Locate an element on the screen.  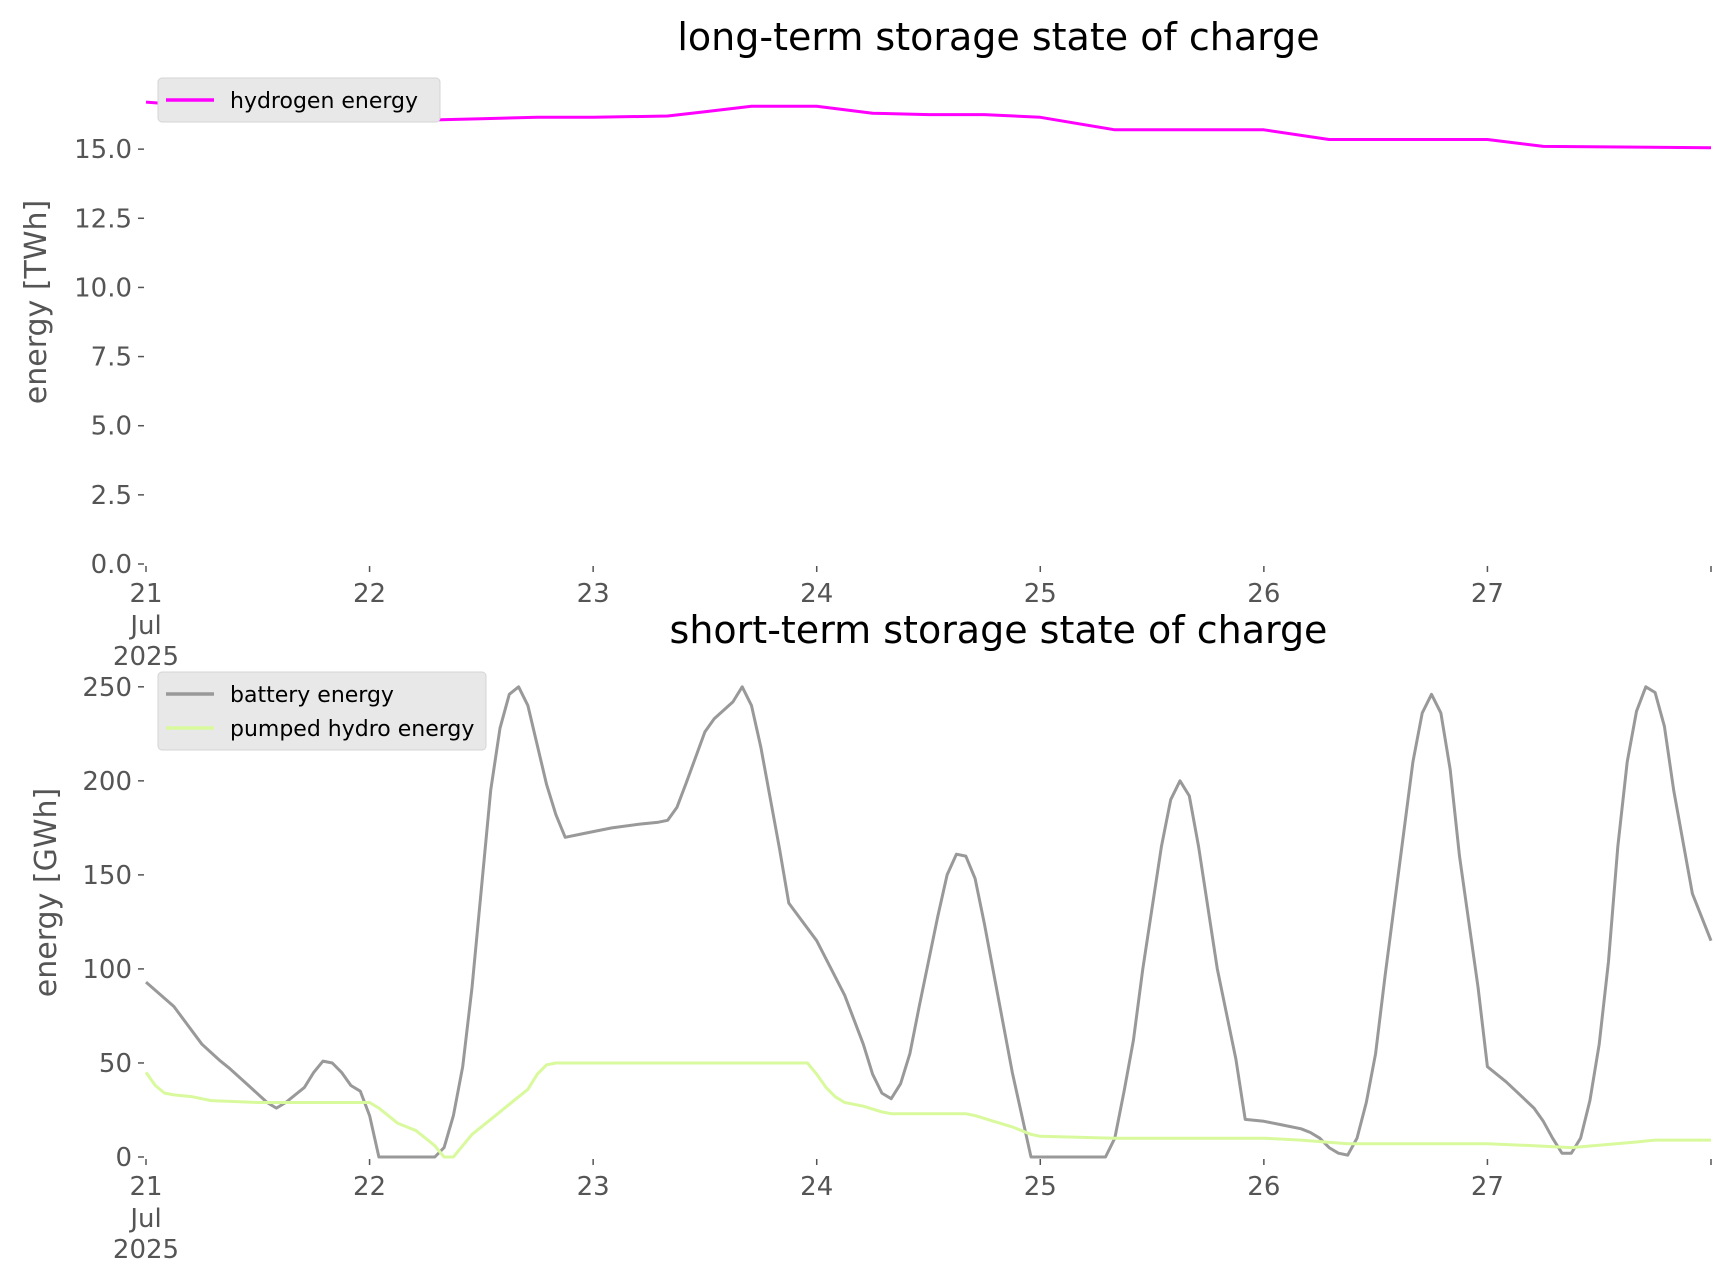
y-tick-label: 5.0 is located at coordinates (111, 427).